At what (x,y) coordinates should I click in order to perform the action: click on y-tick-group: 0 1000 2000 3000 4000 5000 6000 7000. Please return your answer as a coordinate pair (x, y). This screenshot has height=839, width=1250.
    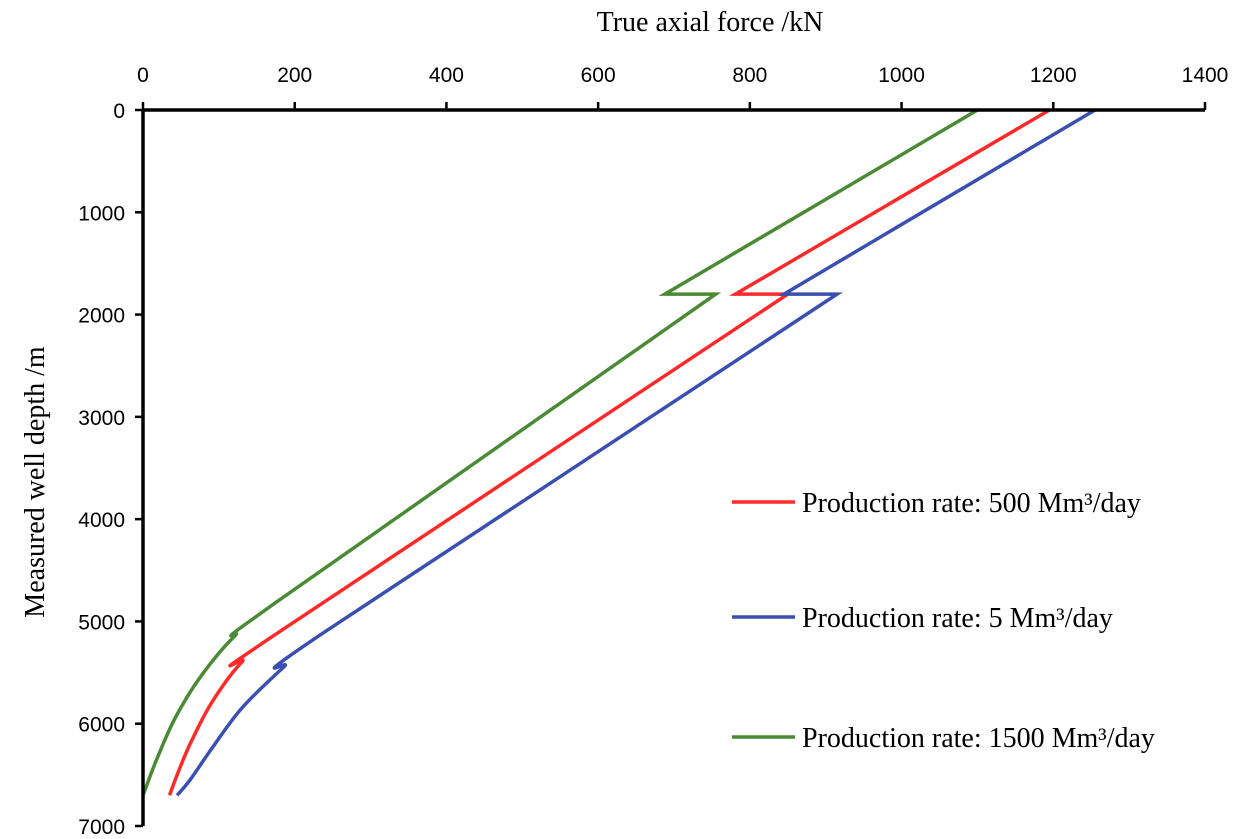
    Looking at the image, I should click on (110, 469).